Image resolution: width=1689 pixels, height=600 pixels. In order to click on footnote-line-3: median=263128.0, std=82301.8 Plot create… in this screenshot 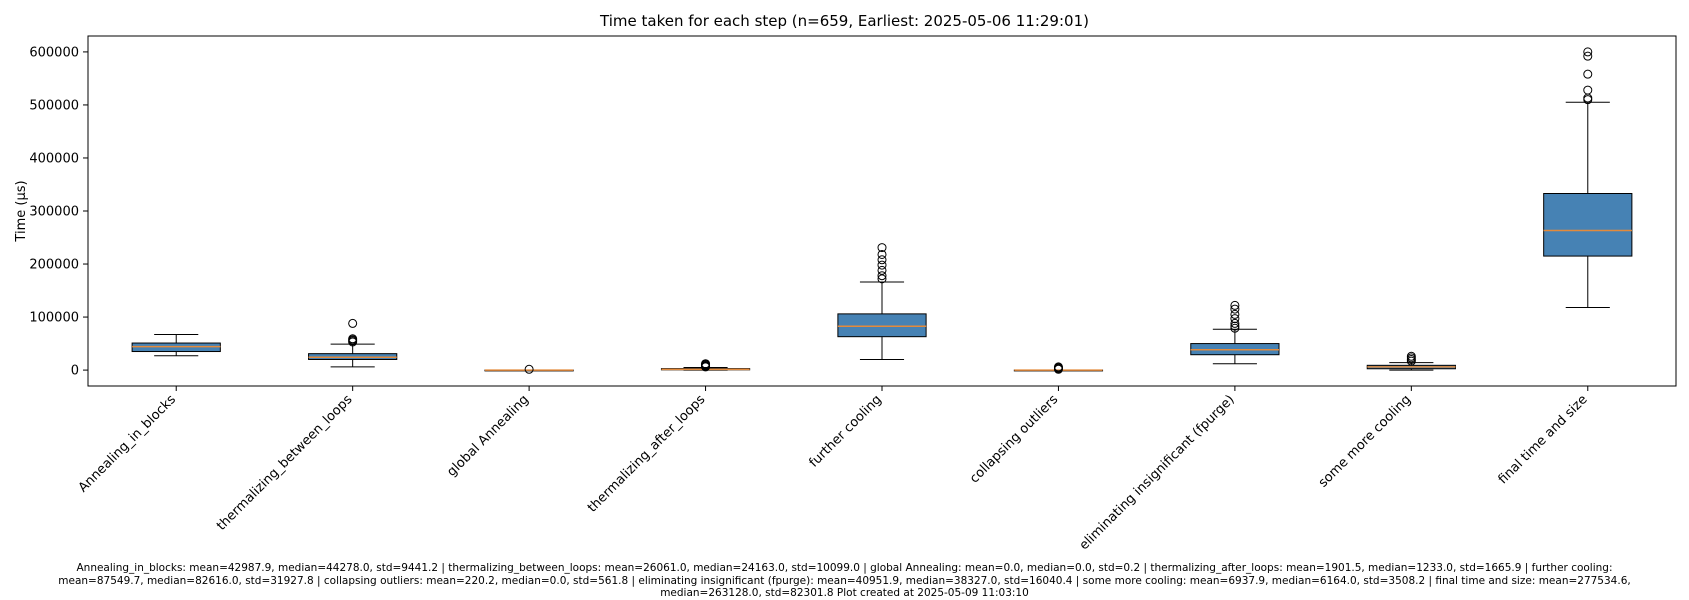, I will do `click(844, 593)`.